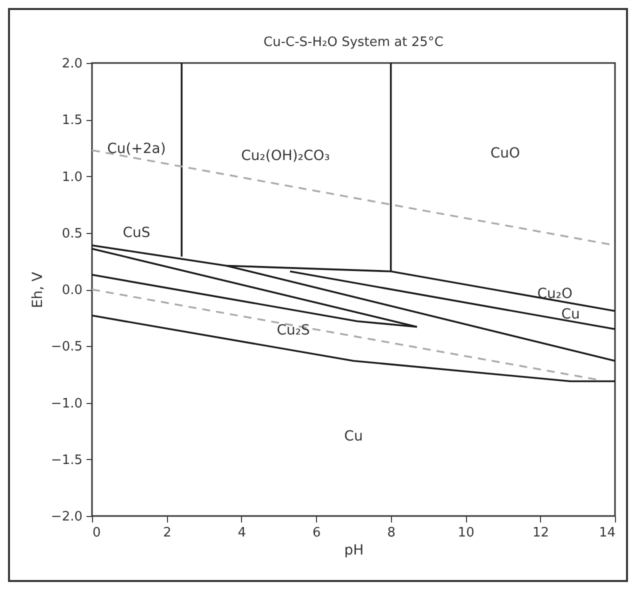  Describe the element at coordinates (66, 347) in the screenshot. I see `y-tick-label: −0.5` at that location.